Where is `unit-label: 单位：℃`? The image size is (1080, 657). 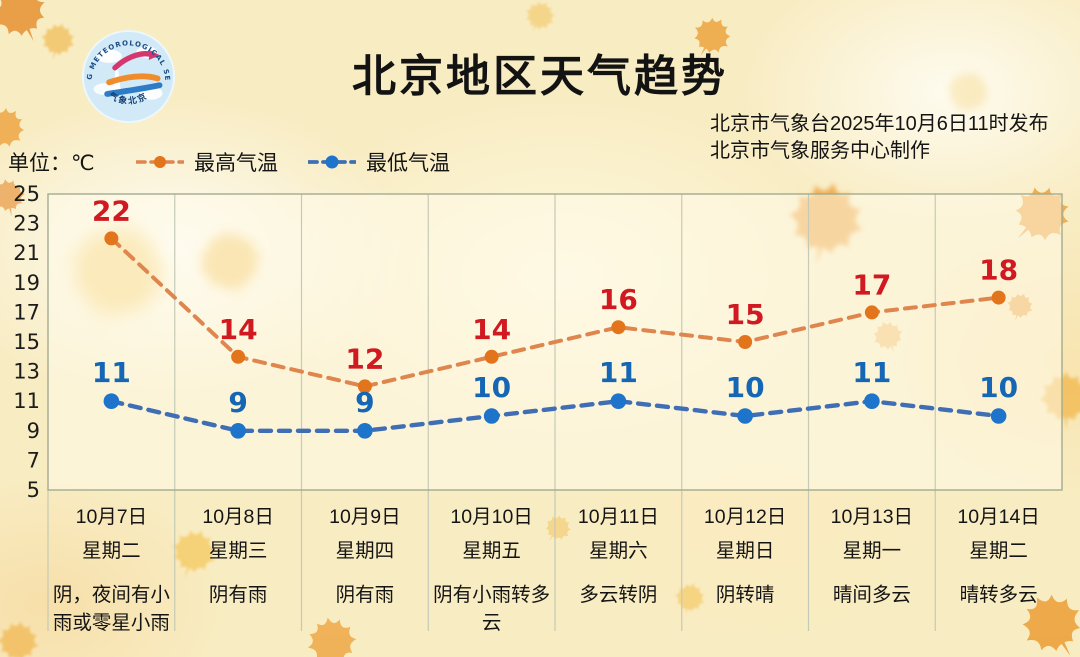
unit-label: 单位：℃ is located at coordinates (51, 163).